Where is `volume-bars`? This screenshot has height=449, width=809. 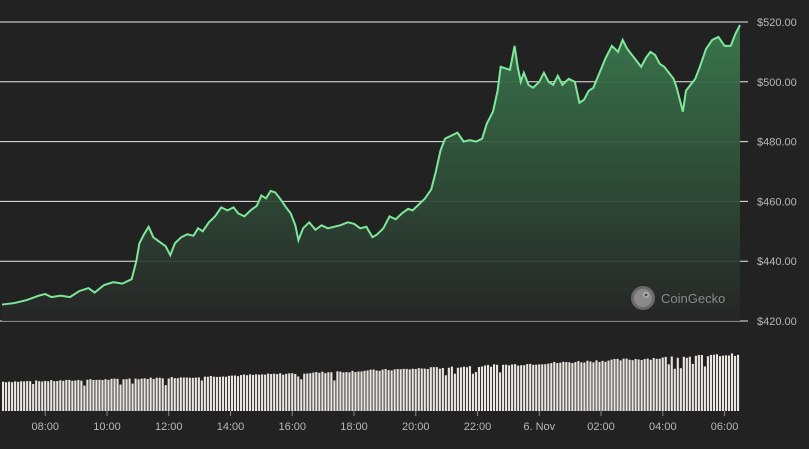 volume-bars is located at coordinates (371, 382).